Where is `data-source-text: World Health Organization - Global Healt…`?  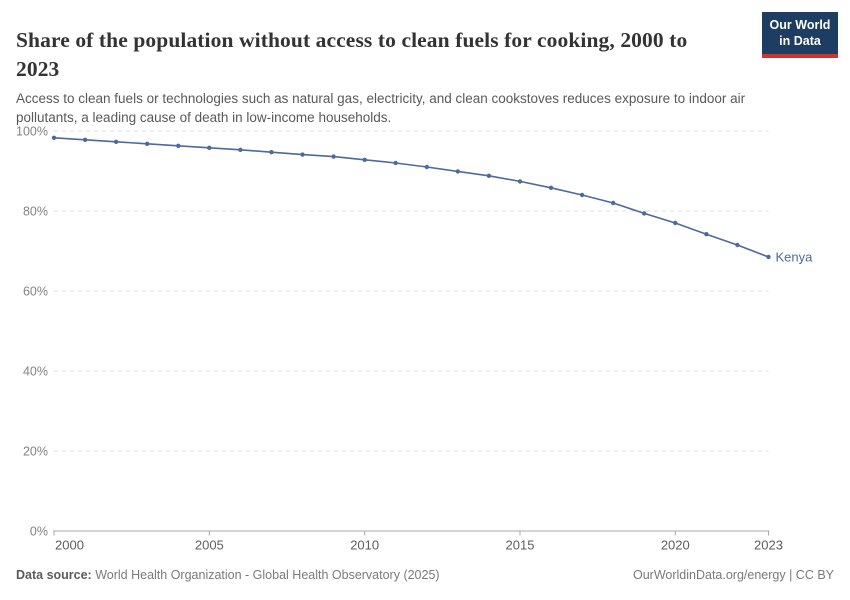
data-source-text: World Health Organization - Global Healt… is located at coordinates (265, 575).